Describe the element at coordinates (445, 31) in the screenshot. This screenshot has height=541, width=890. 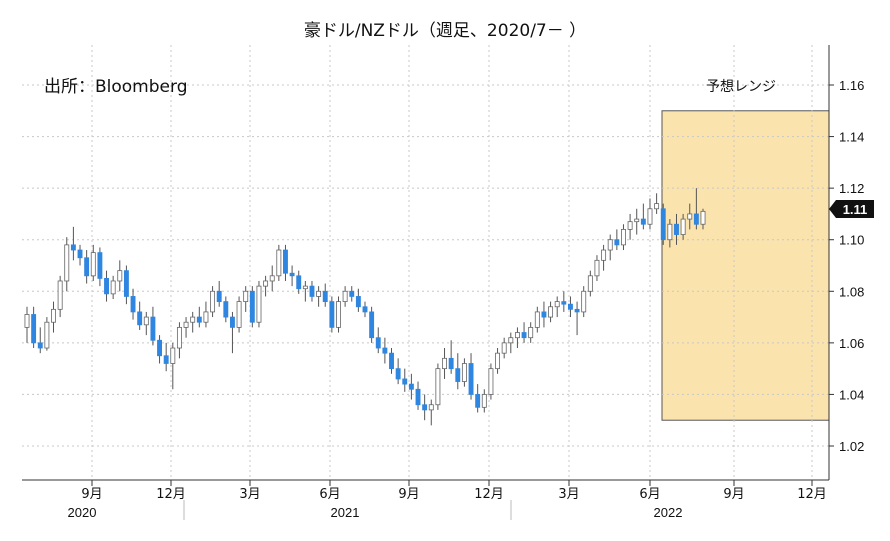
I see `chart-title: 豪ドル/NZドル（週足、2020/7－ ）` at that location.